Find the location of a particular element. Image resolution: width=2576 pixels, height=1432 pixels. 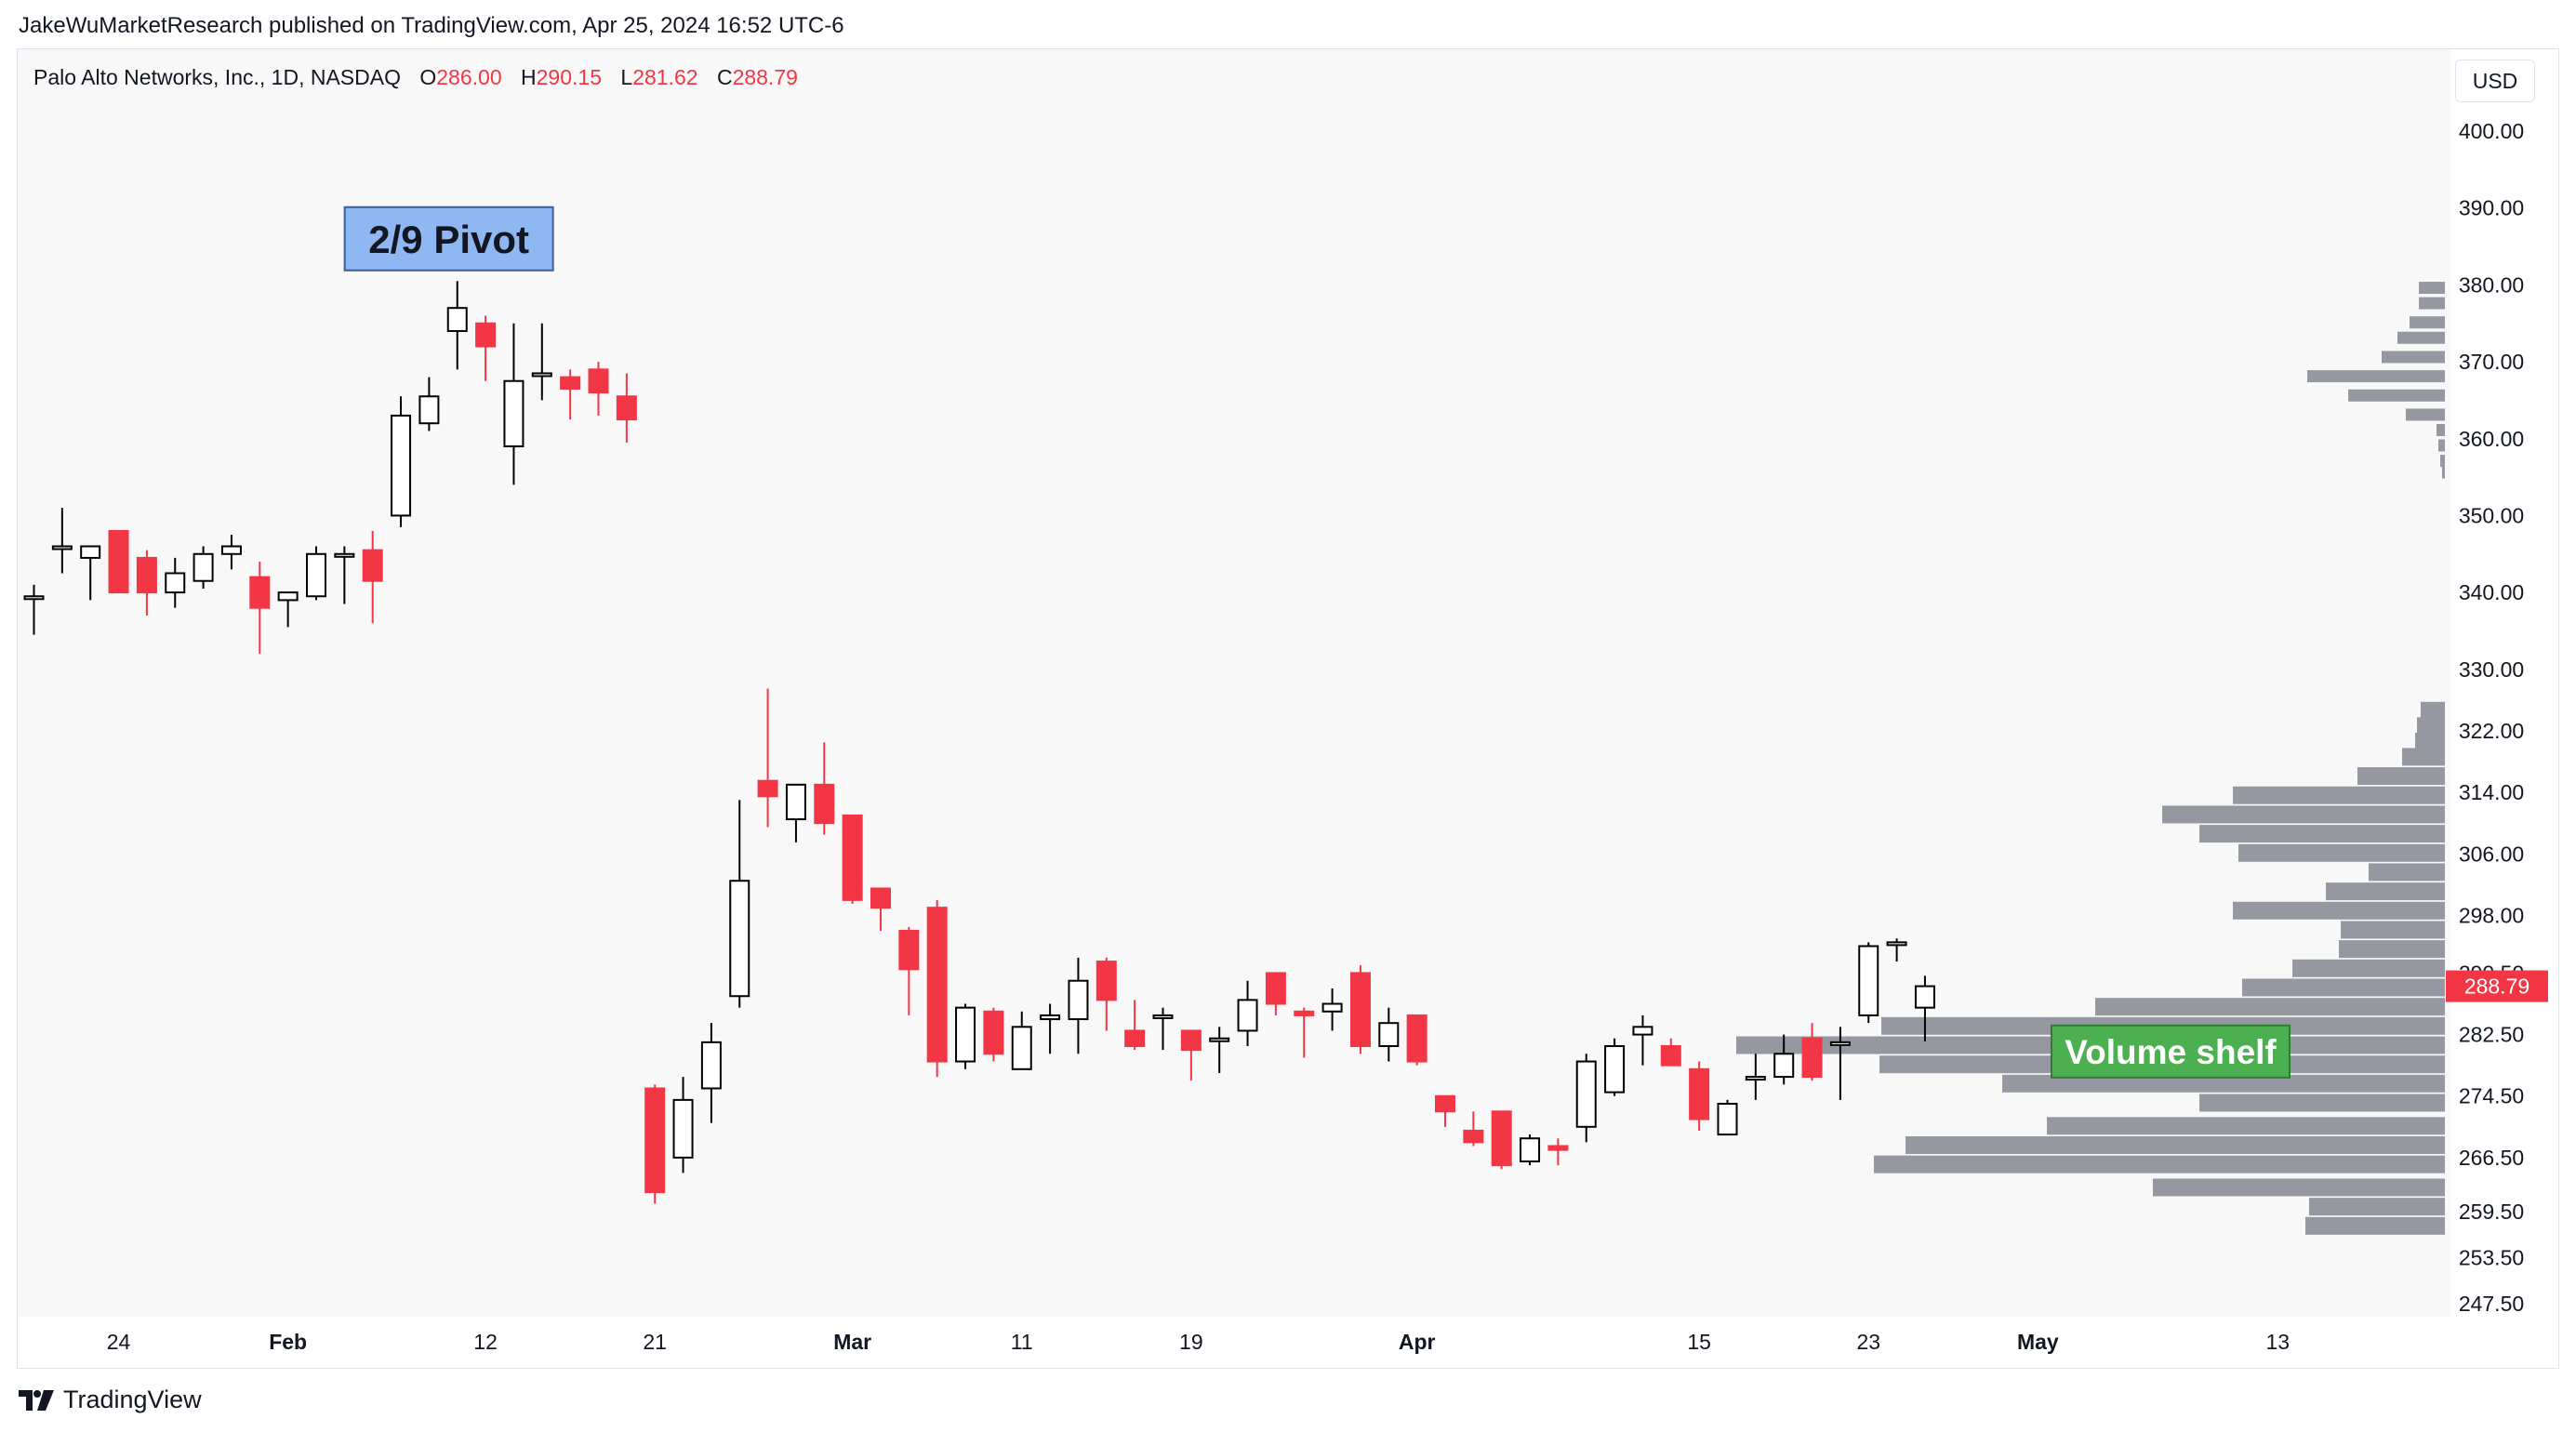

tradingview-logo: TradingView is located at coordinates (110, 1400).